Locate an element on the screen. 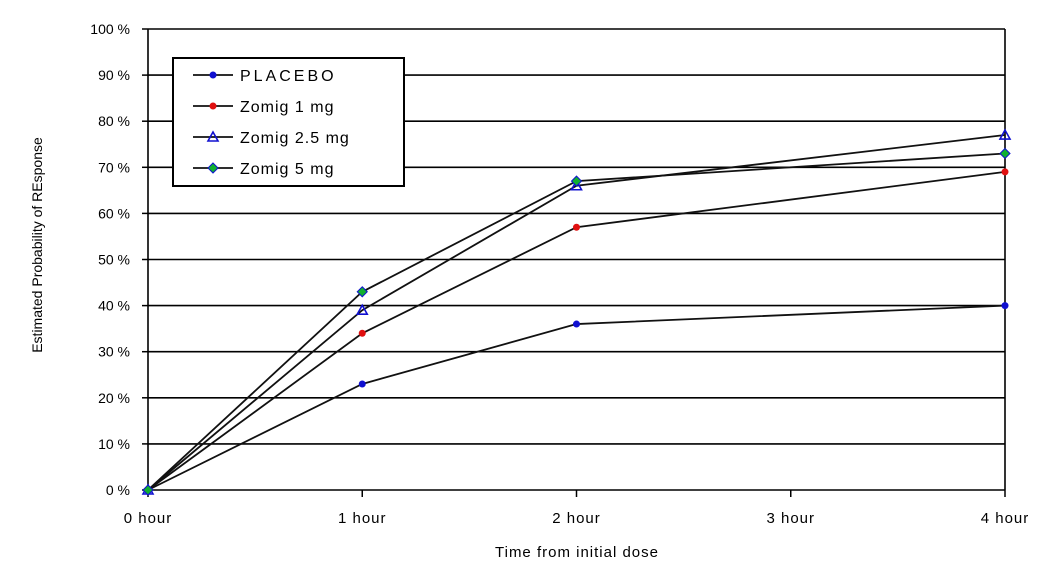 The width and height of the screenshot is (1048, 568). legend-item: Zomig 5 mg is located at coordinates (263, 169).